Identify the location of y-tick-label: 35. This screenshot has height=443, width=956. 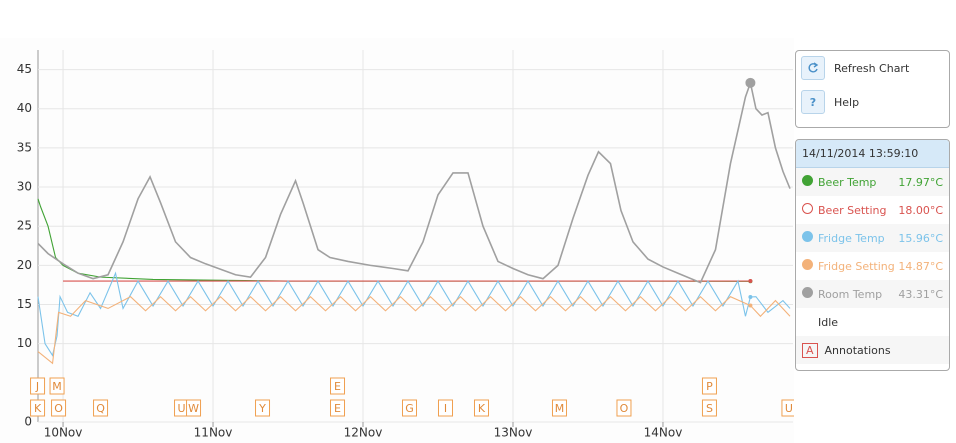
(24, 147).